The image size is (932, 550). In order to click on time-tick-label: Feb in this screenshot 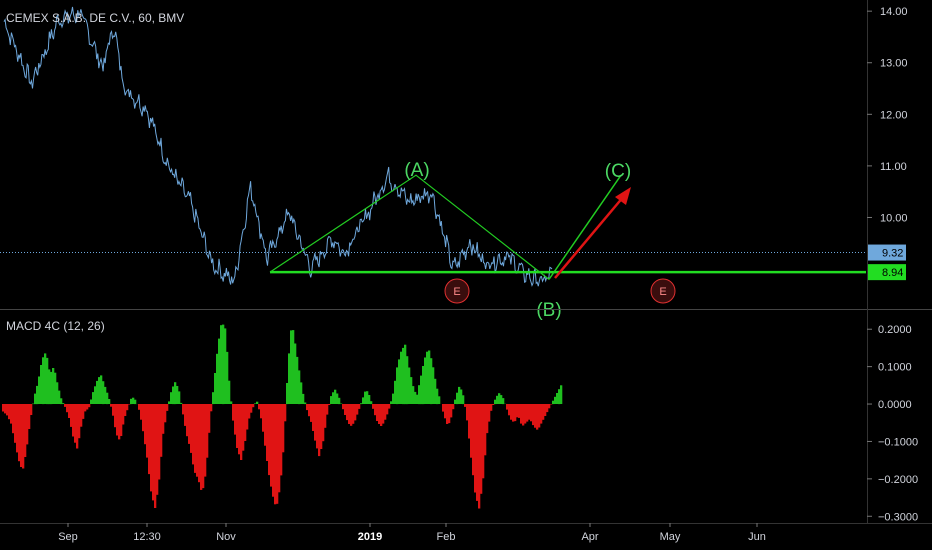, I will do `click(446, 537)`.